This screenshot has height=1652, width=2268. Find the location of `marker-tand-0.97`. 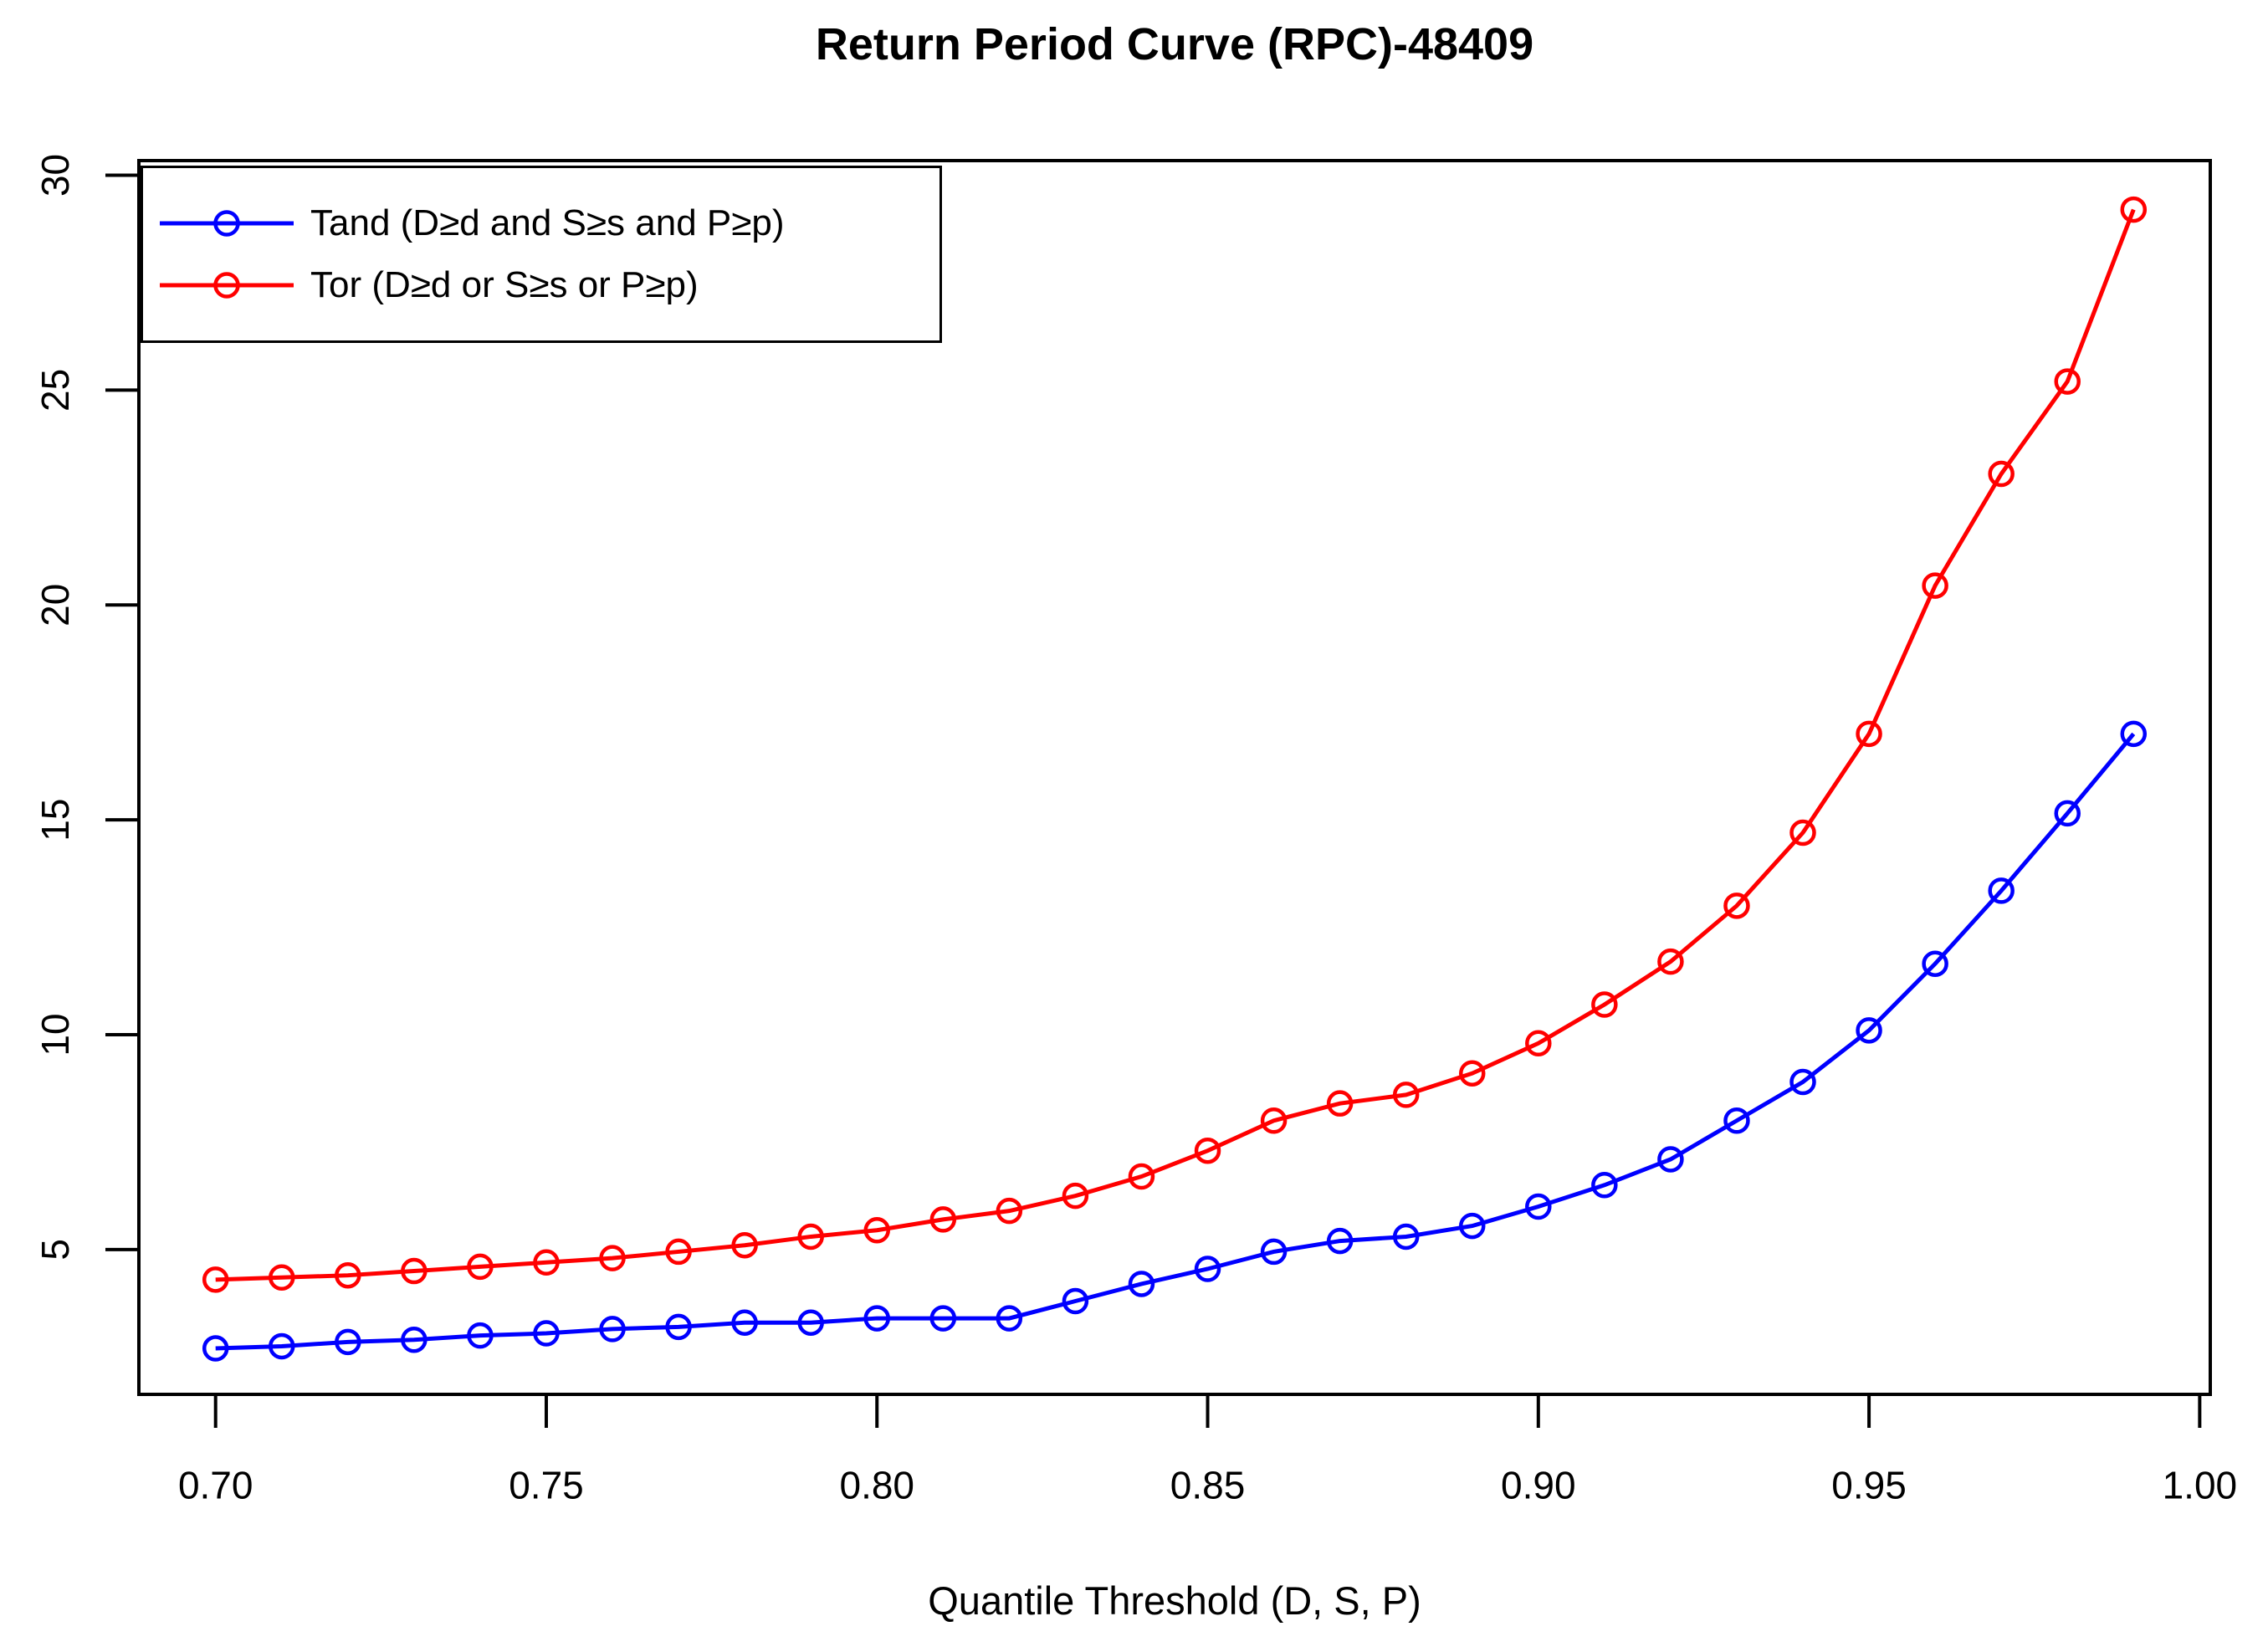

marker-tand-0.97 is located at coordinates (2001, 890).